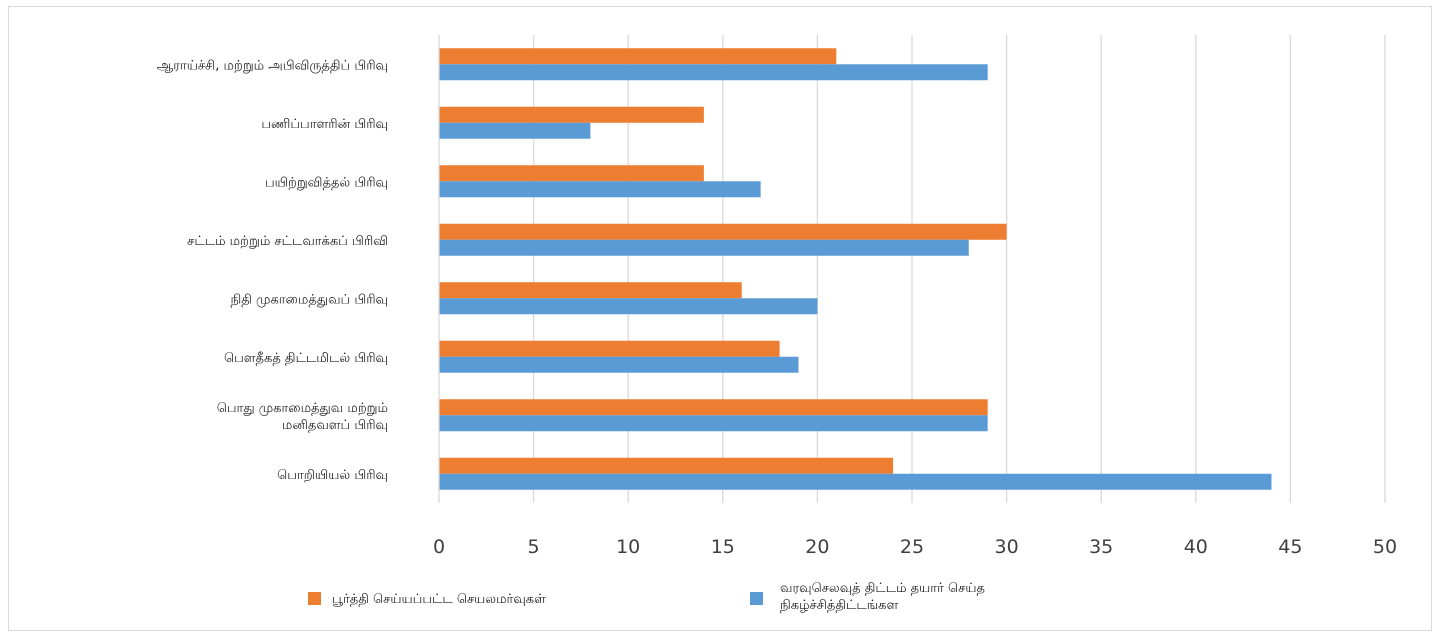  I want to click on legend-label: வரவுசெலவுத் திட்டம் தயார் செய்த, so click(882, 588).